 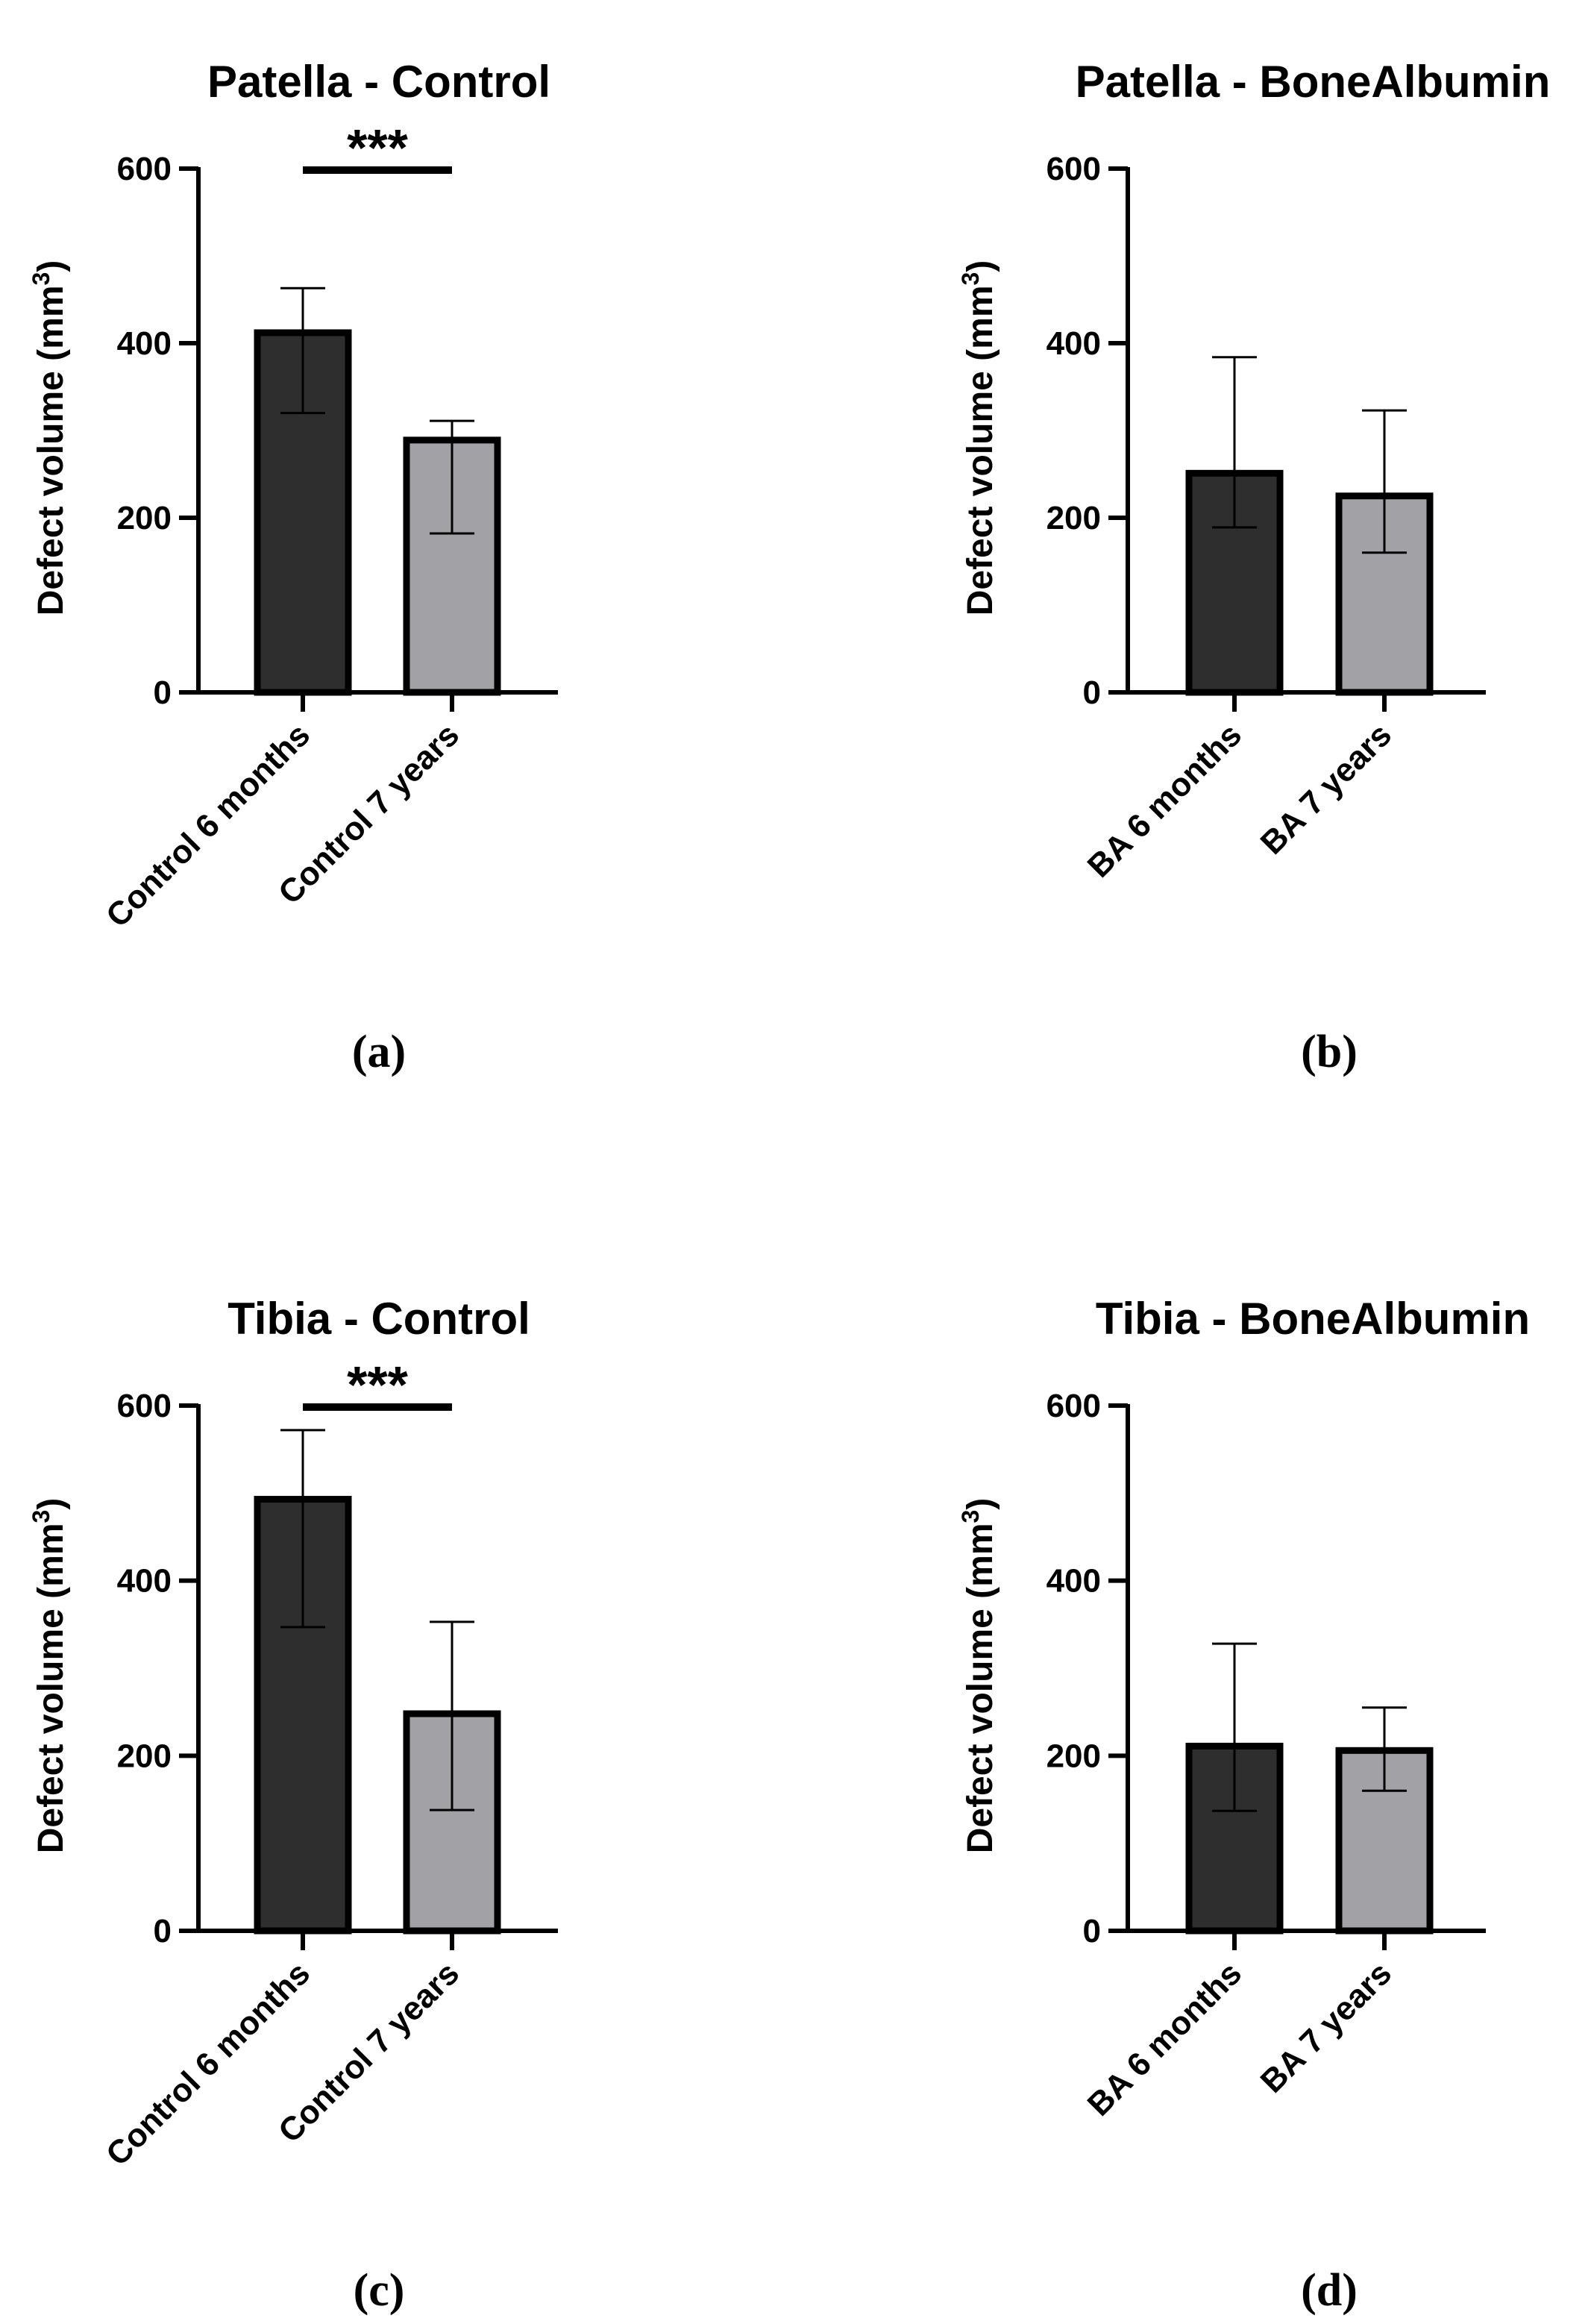 I want to click on chart-title: Patella - Control, so click(x=378, y=82).